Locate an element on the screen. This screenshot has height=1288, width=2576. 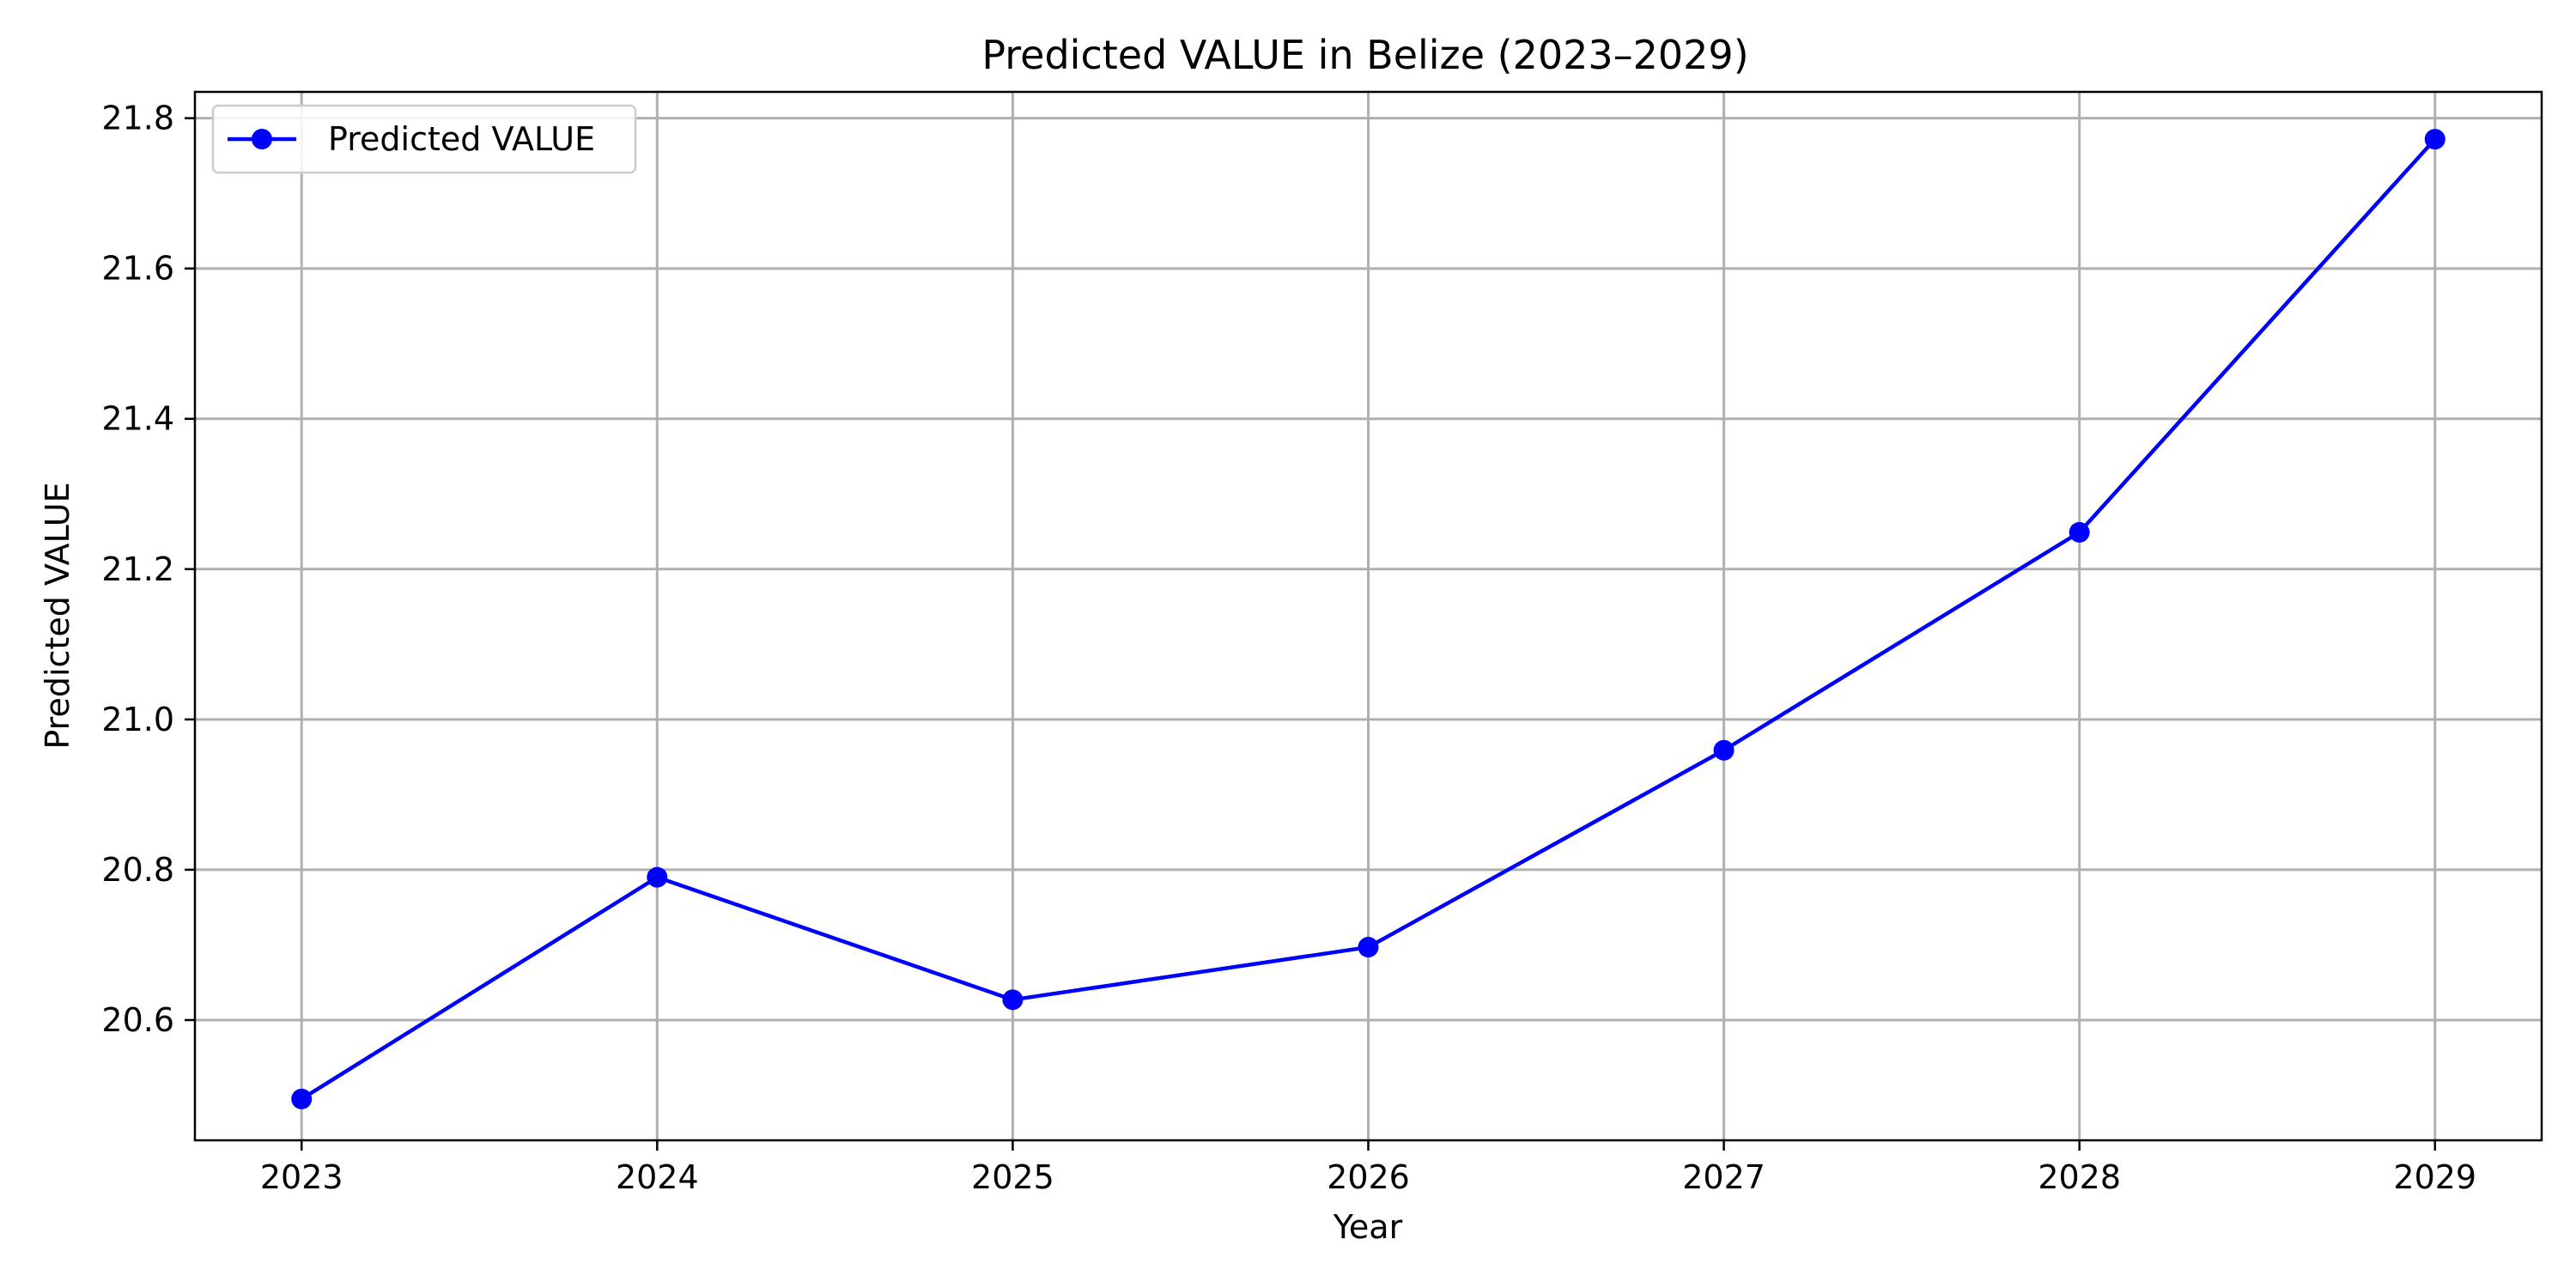
x-tick-label: 2027 is located at coordinates (1723, 1177).